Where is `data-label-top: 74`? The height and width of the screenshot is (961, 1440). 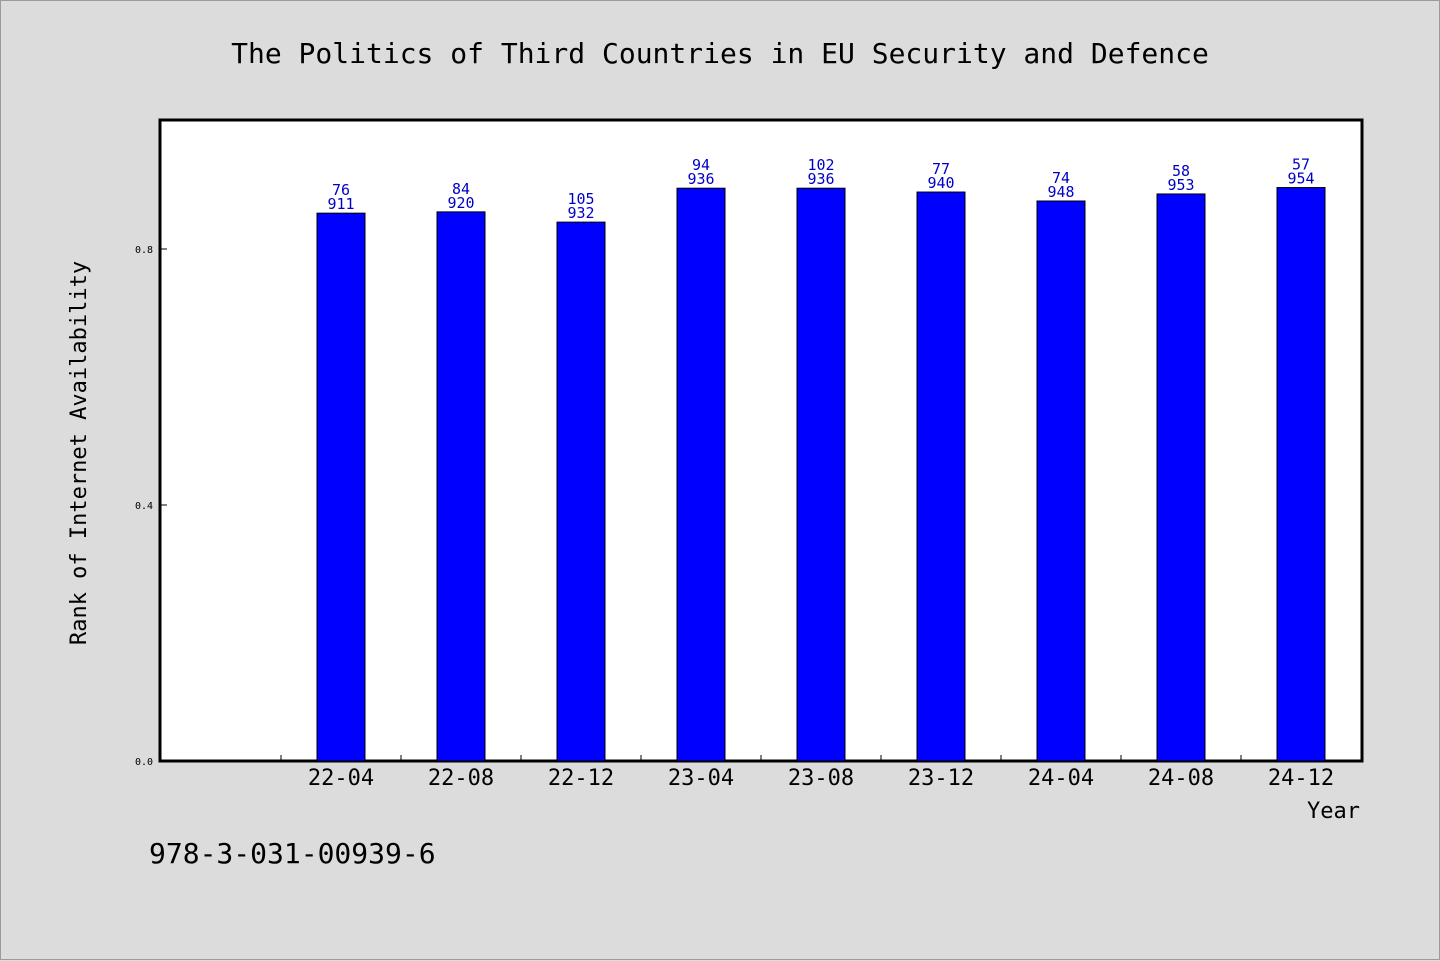
data-label-top: 74 is located at coordinates (1061, 178).